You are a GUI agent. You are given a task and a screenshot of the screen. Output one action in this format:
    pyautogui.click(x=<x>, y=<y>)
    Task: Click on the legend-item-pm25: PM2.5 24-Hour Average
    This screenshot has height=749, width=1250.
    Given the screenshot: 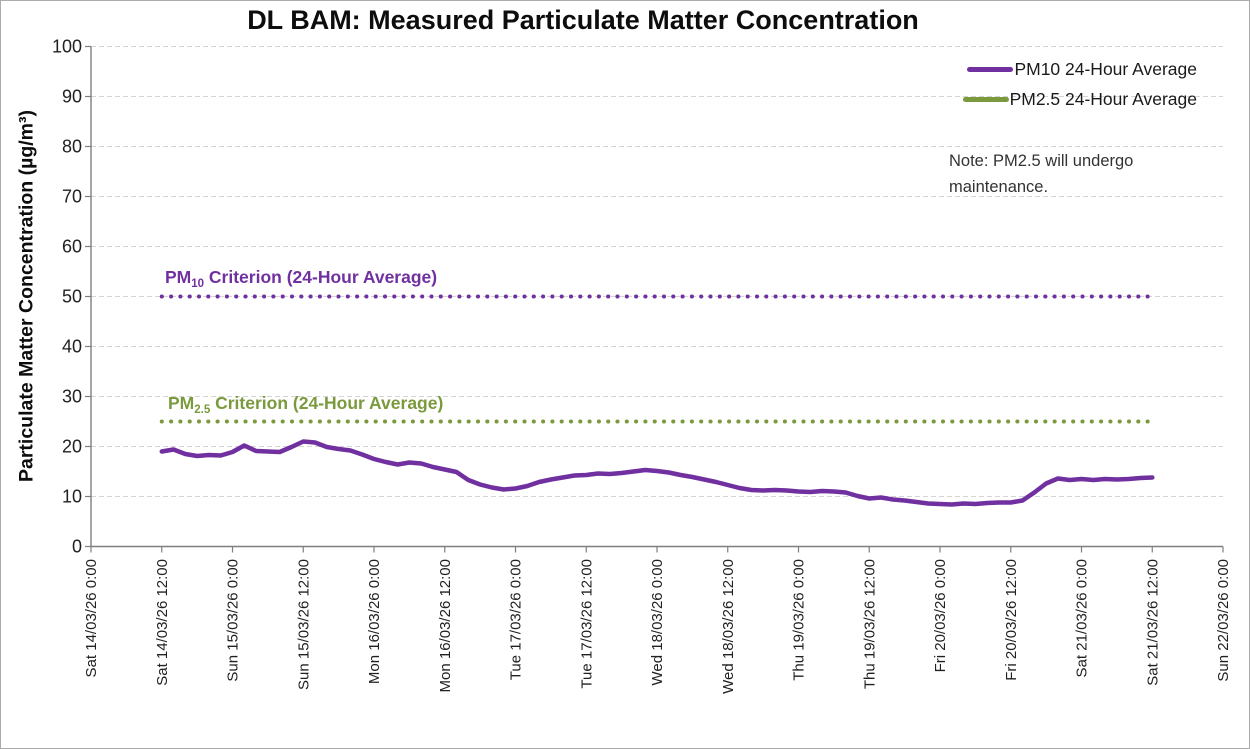 What is the action you would take?
    pyautogui.click(x=1079, y=99)
    